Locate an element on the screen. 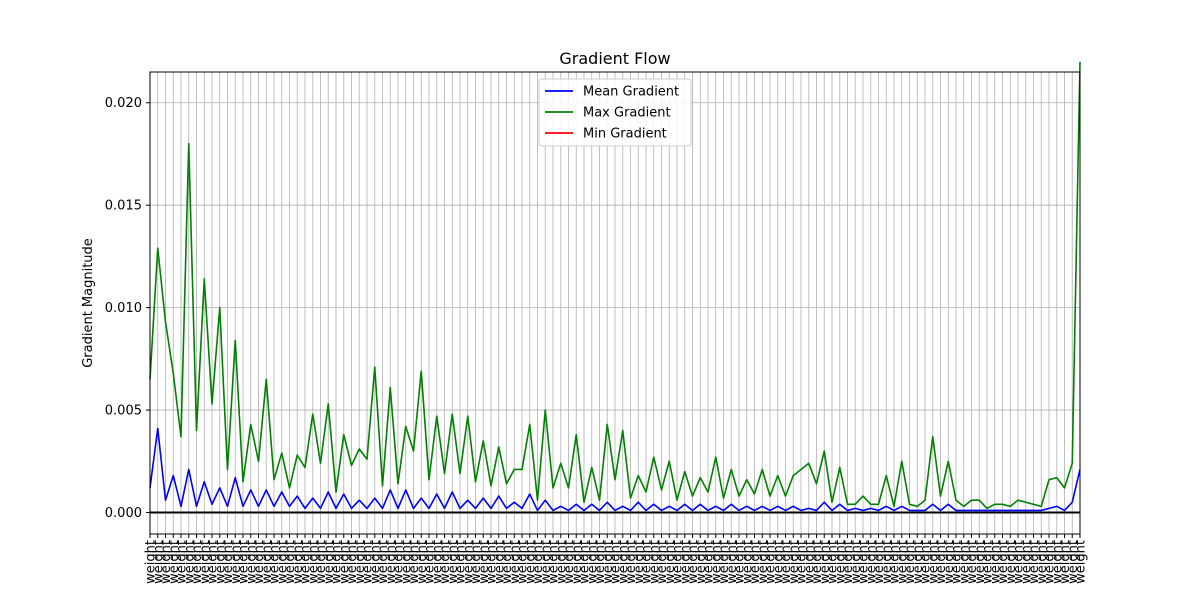 This screenshot has width=1200, height=604. legend: Mean Gradient Max Gradient Min Gradient is located at coordinates (615, 112).